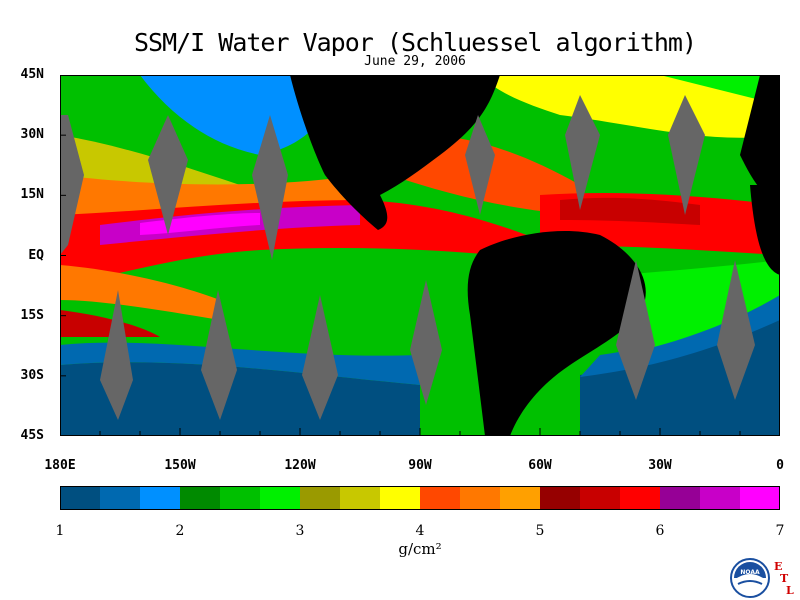 Image resolution: width=800 pixels, height=600 pixels. What do you see at coordinates (660, 531) in the screenshot?
I see `colorbar-tick-label: 6` at bounding box center [660, 531].